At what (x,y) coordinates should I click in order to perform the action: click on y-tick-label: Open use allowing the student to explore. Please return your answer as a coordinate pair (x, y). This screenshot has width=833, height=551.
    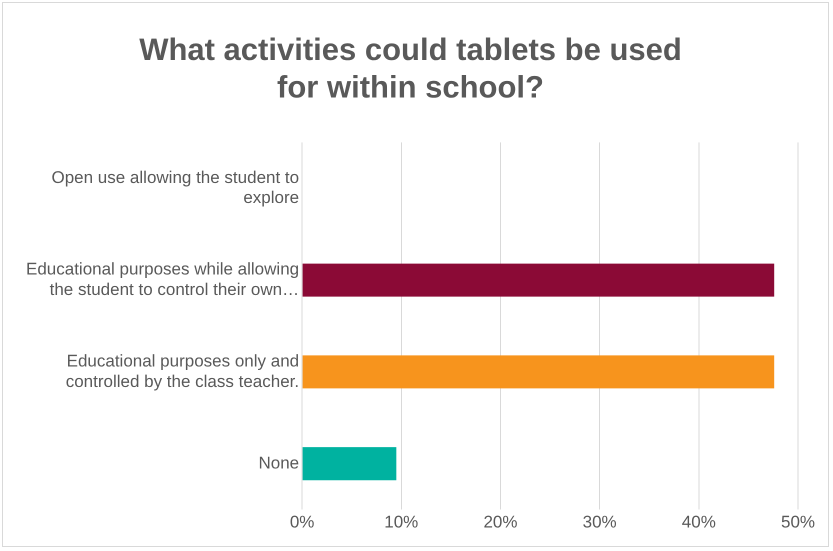
    Looking at the image, I should click on (175, 188).